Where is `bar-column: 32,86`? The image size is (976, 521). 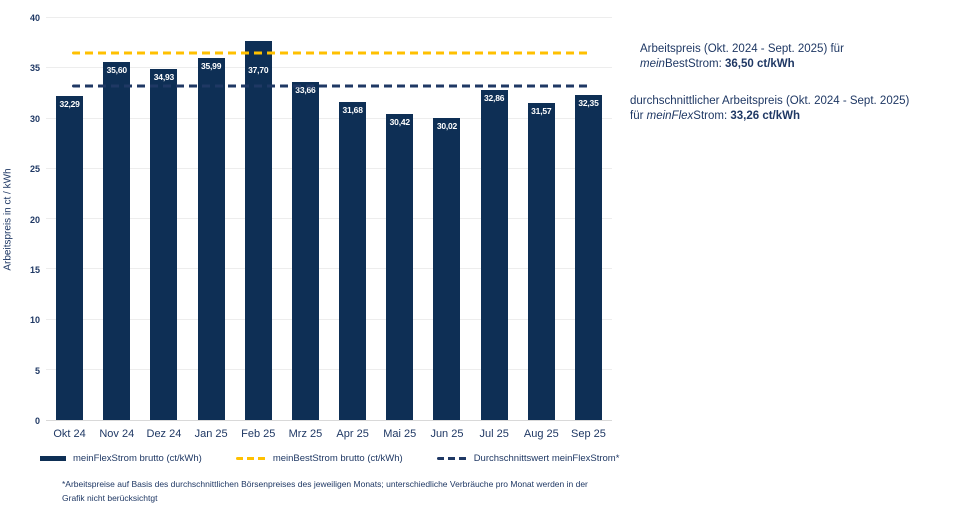
bar-column: 32,86 is located at coordinates (494, 219).